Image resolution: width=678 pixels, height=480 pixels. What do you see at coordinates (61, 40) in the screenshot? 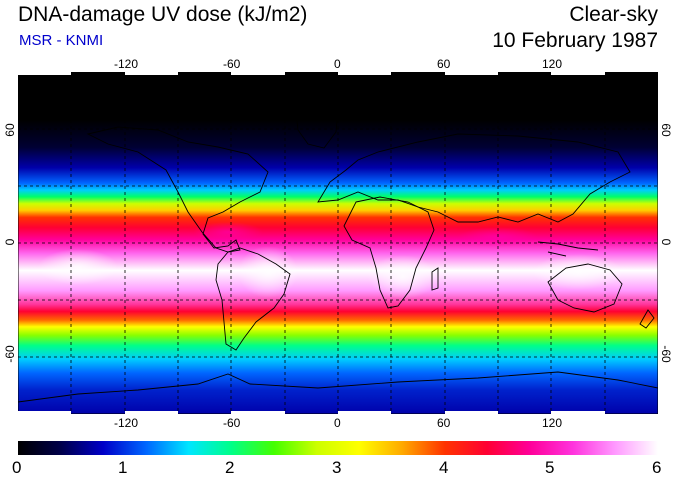
I see `source-label: MSR - KNMI` at bounding box center [61, 40].